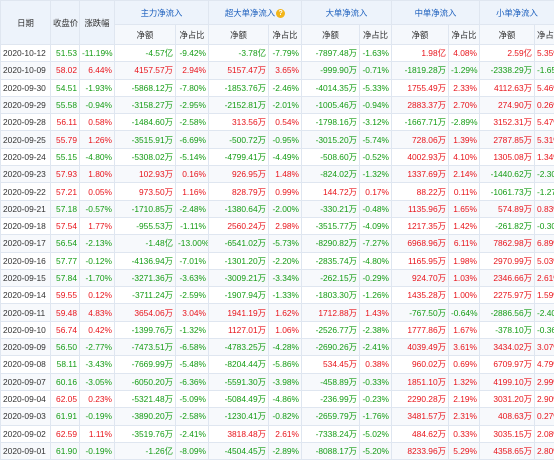 The image size is (554, 460). Describe the element at coordinates (285, 347) in the screenshot. I see `cell-super-ratio: -4.28%` at that location.